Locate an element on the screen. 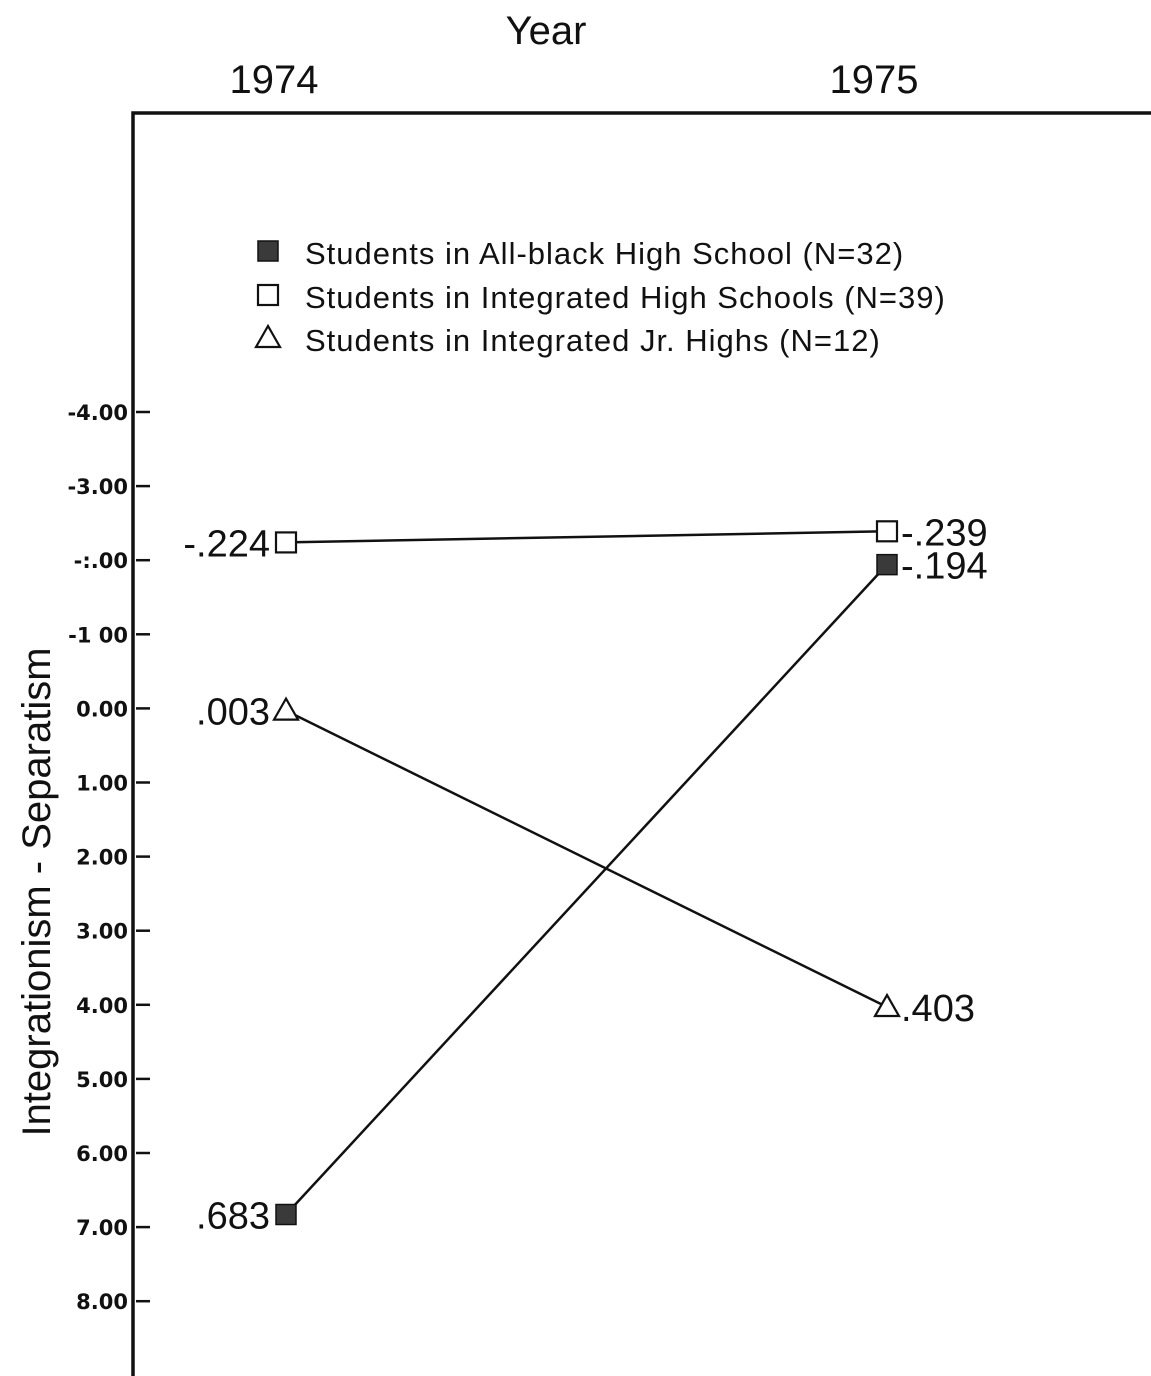 This screenshot has width=1151, height=1376. y-tick-label: -4.00 is located at coordinates (97, 413).